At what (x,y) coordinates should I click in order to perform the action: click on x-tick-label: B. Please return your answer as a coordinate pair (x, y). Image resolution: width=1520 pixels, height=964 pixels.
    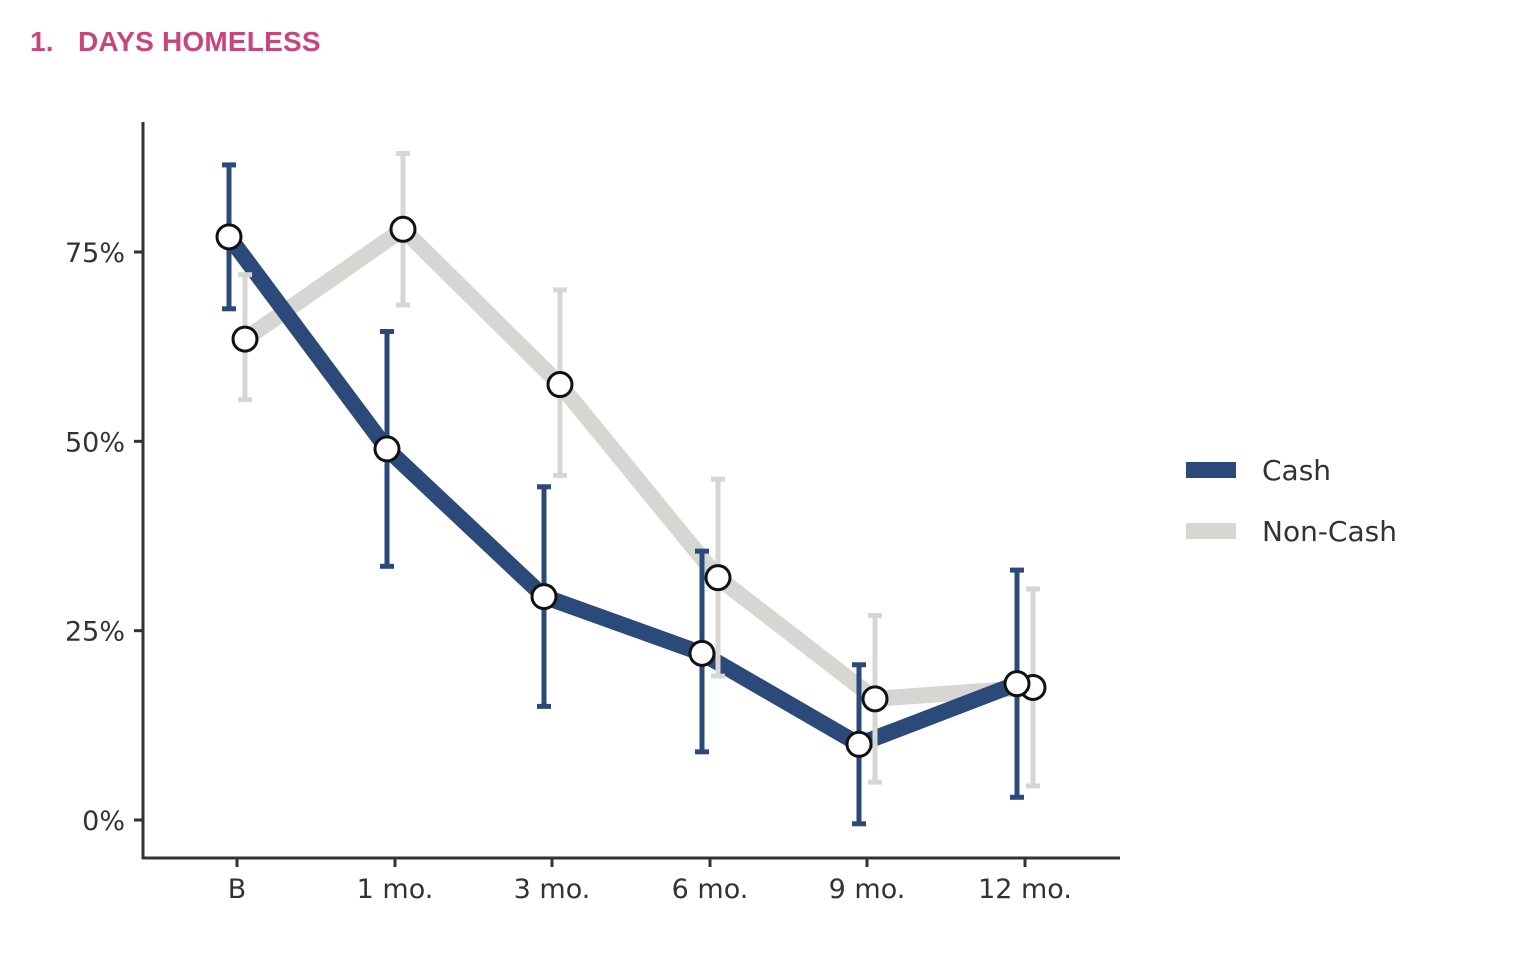
    Looking at the image, I should click on (237, 889).